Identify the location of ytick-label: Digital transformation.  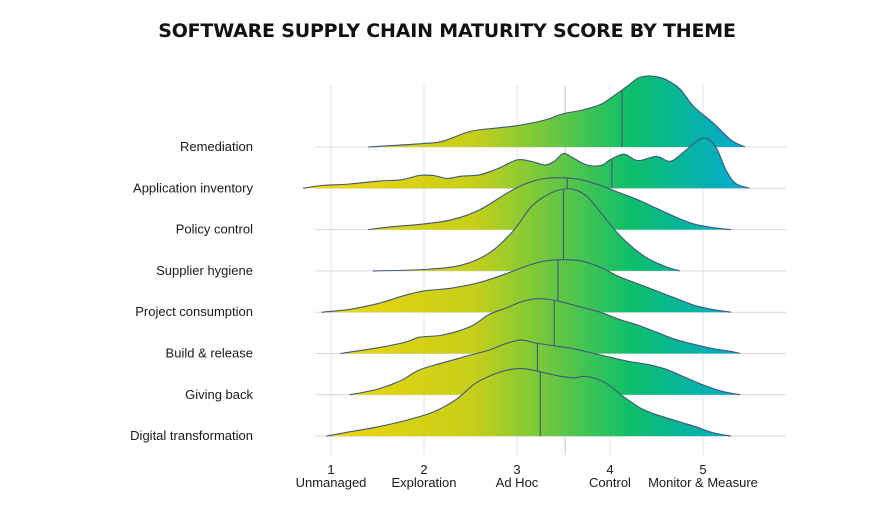
(191, 435).